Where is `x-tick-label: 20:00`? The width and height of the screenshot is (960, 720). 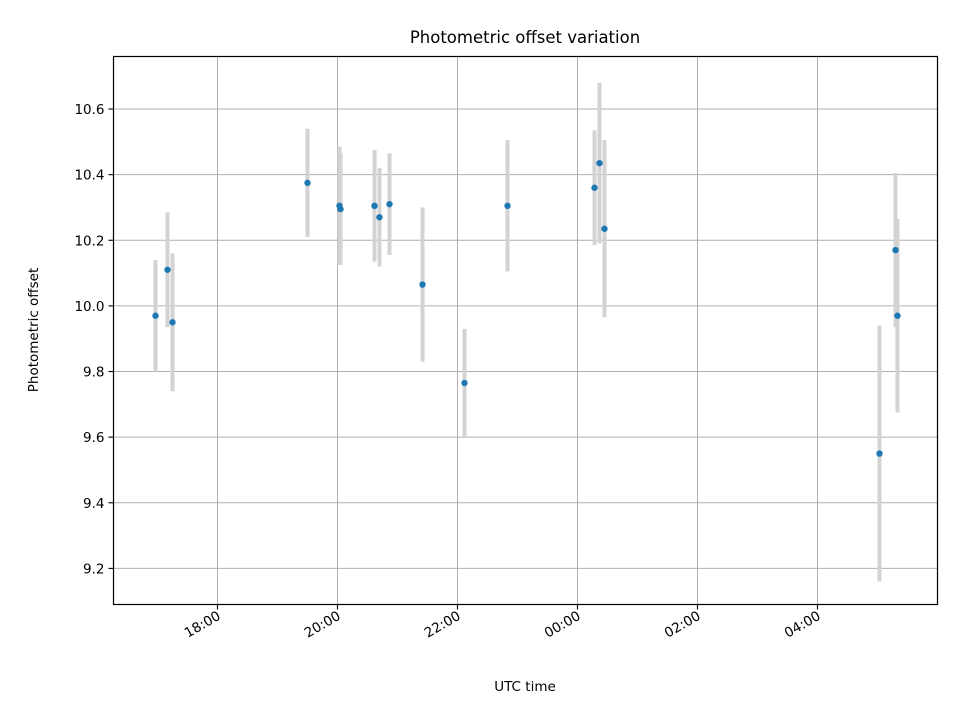
x-tick-label: 20:00 is located at coordinates (323, 624).